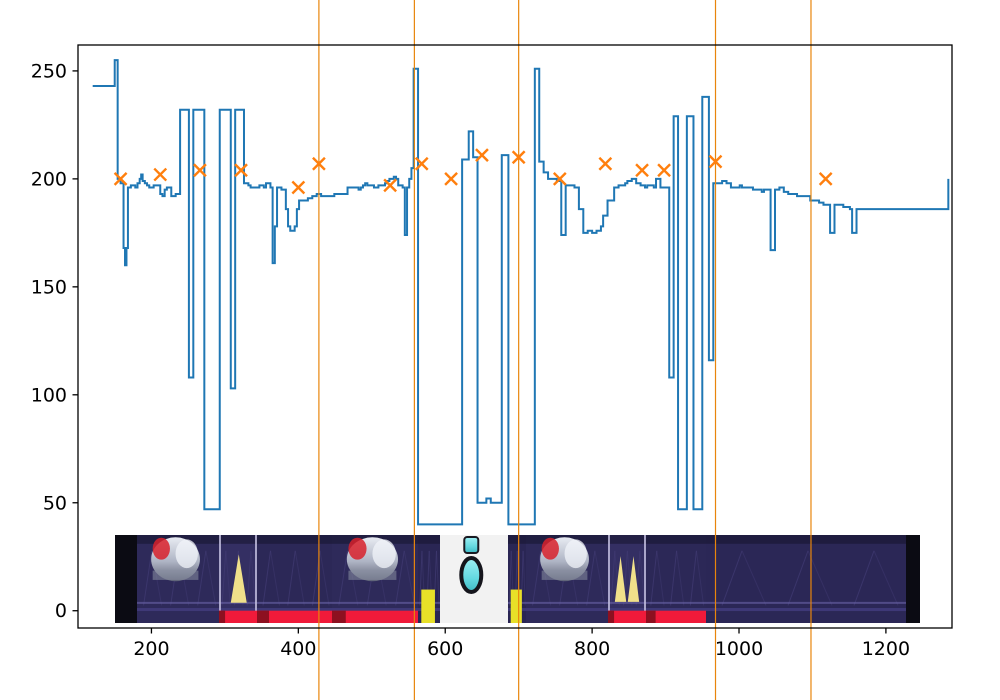 This screenshot has width=1000, height=700. Describe the element at coordinates (886, 649) in the screenshot. I see `x-tick-label: 1200` at that location.